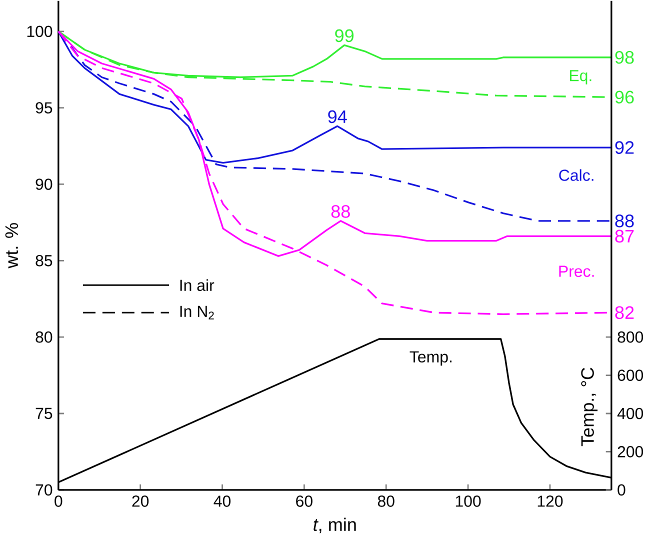 This screenshot has height=538, width=649. Describe the element at coordinates (304, 501) in the screenshot. I see `x-tick-label: 60` at that location.